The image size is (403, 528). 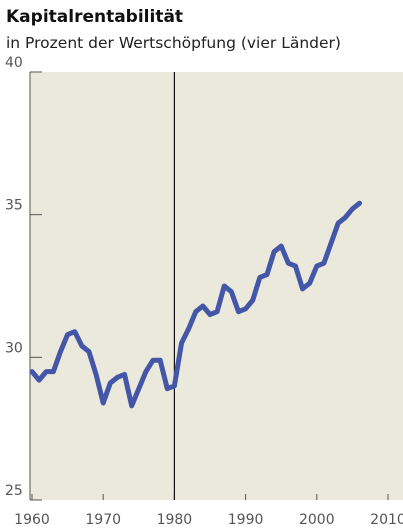 I want to click on y-tick-label: 40, so click(x=14, y=63).